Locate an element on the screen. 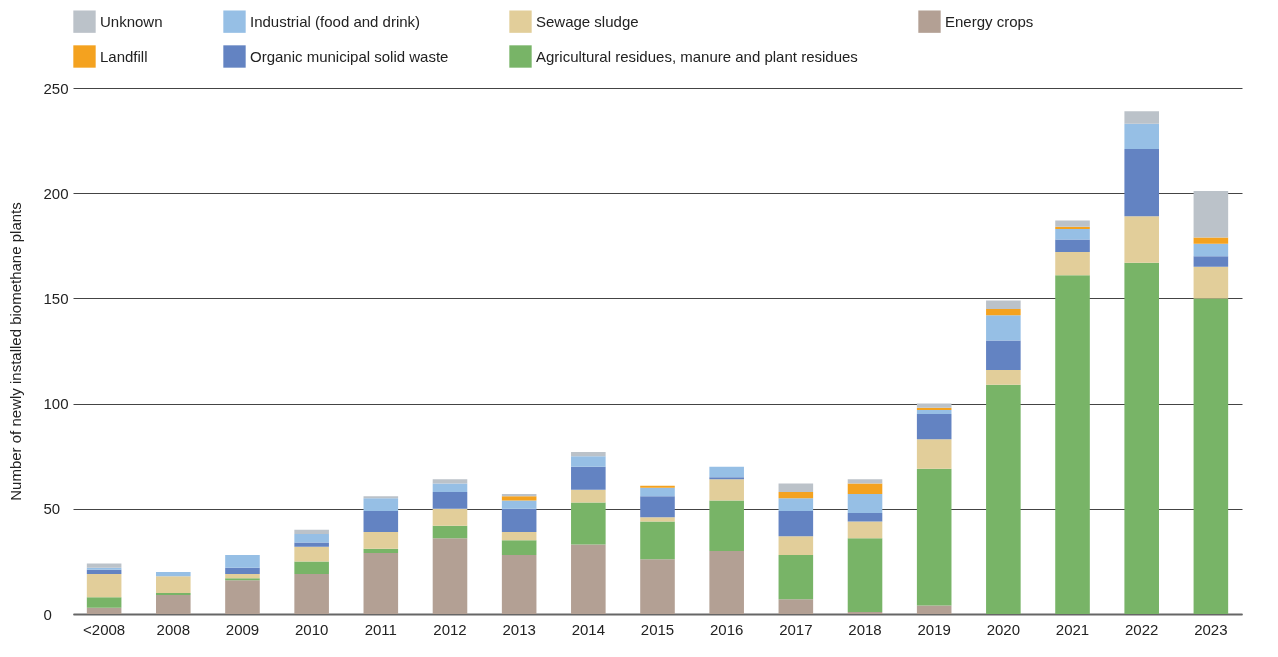 Image resolution: width=1278 pixels, height=657 pixels. x-tick-label: <2008 is located at coordinates (104, 629).